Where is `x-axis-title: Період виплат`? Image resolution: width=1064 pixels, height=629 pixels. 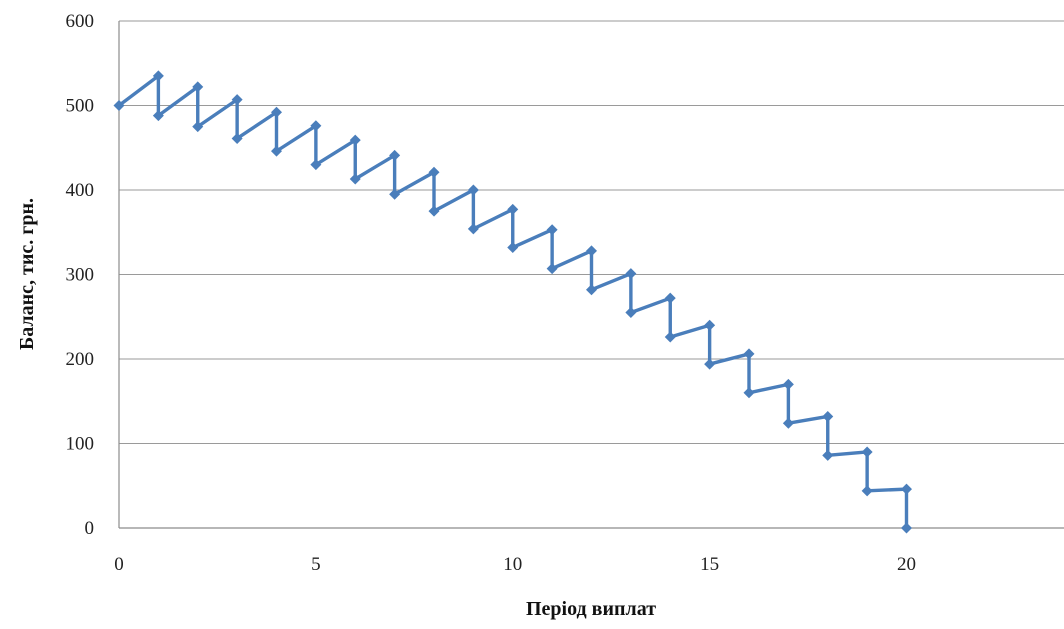 x-axis-title: Період виплат is located at coordinates (591, 609).